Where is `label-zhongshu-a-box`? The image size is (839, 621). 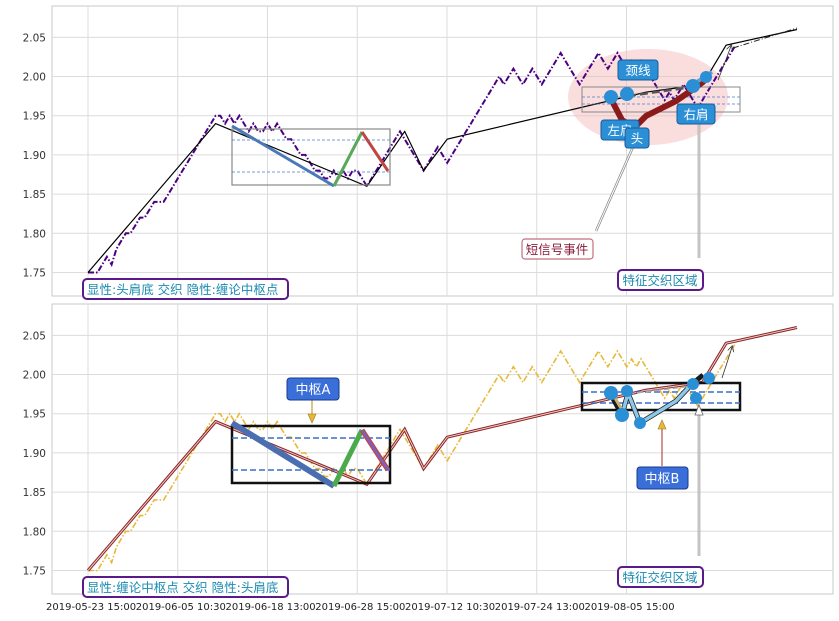
label-zhongshu-a-box is located at coordinates (313, 389).